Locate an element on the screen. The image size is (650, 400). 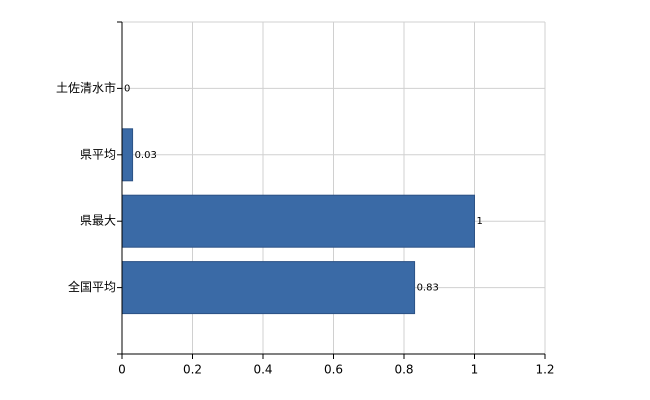
y-tick-label: 県最大 is located at coordinates (98, 221).